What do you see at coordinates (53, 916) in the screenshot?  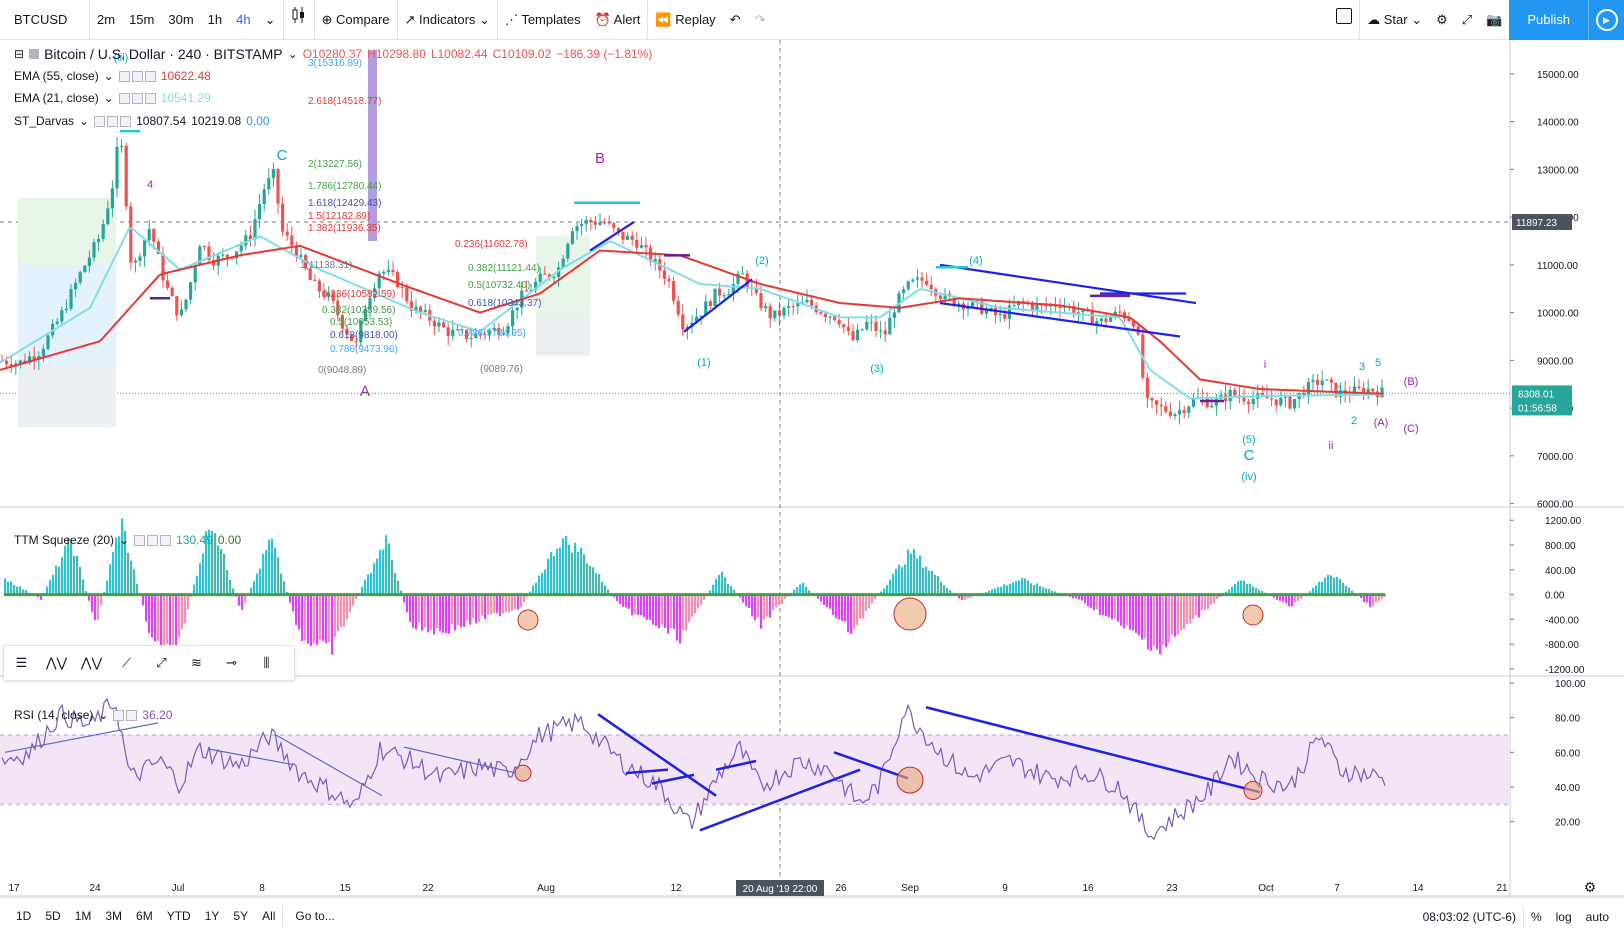 I see `range-5d: 5D` at bounding box center [53, 916].